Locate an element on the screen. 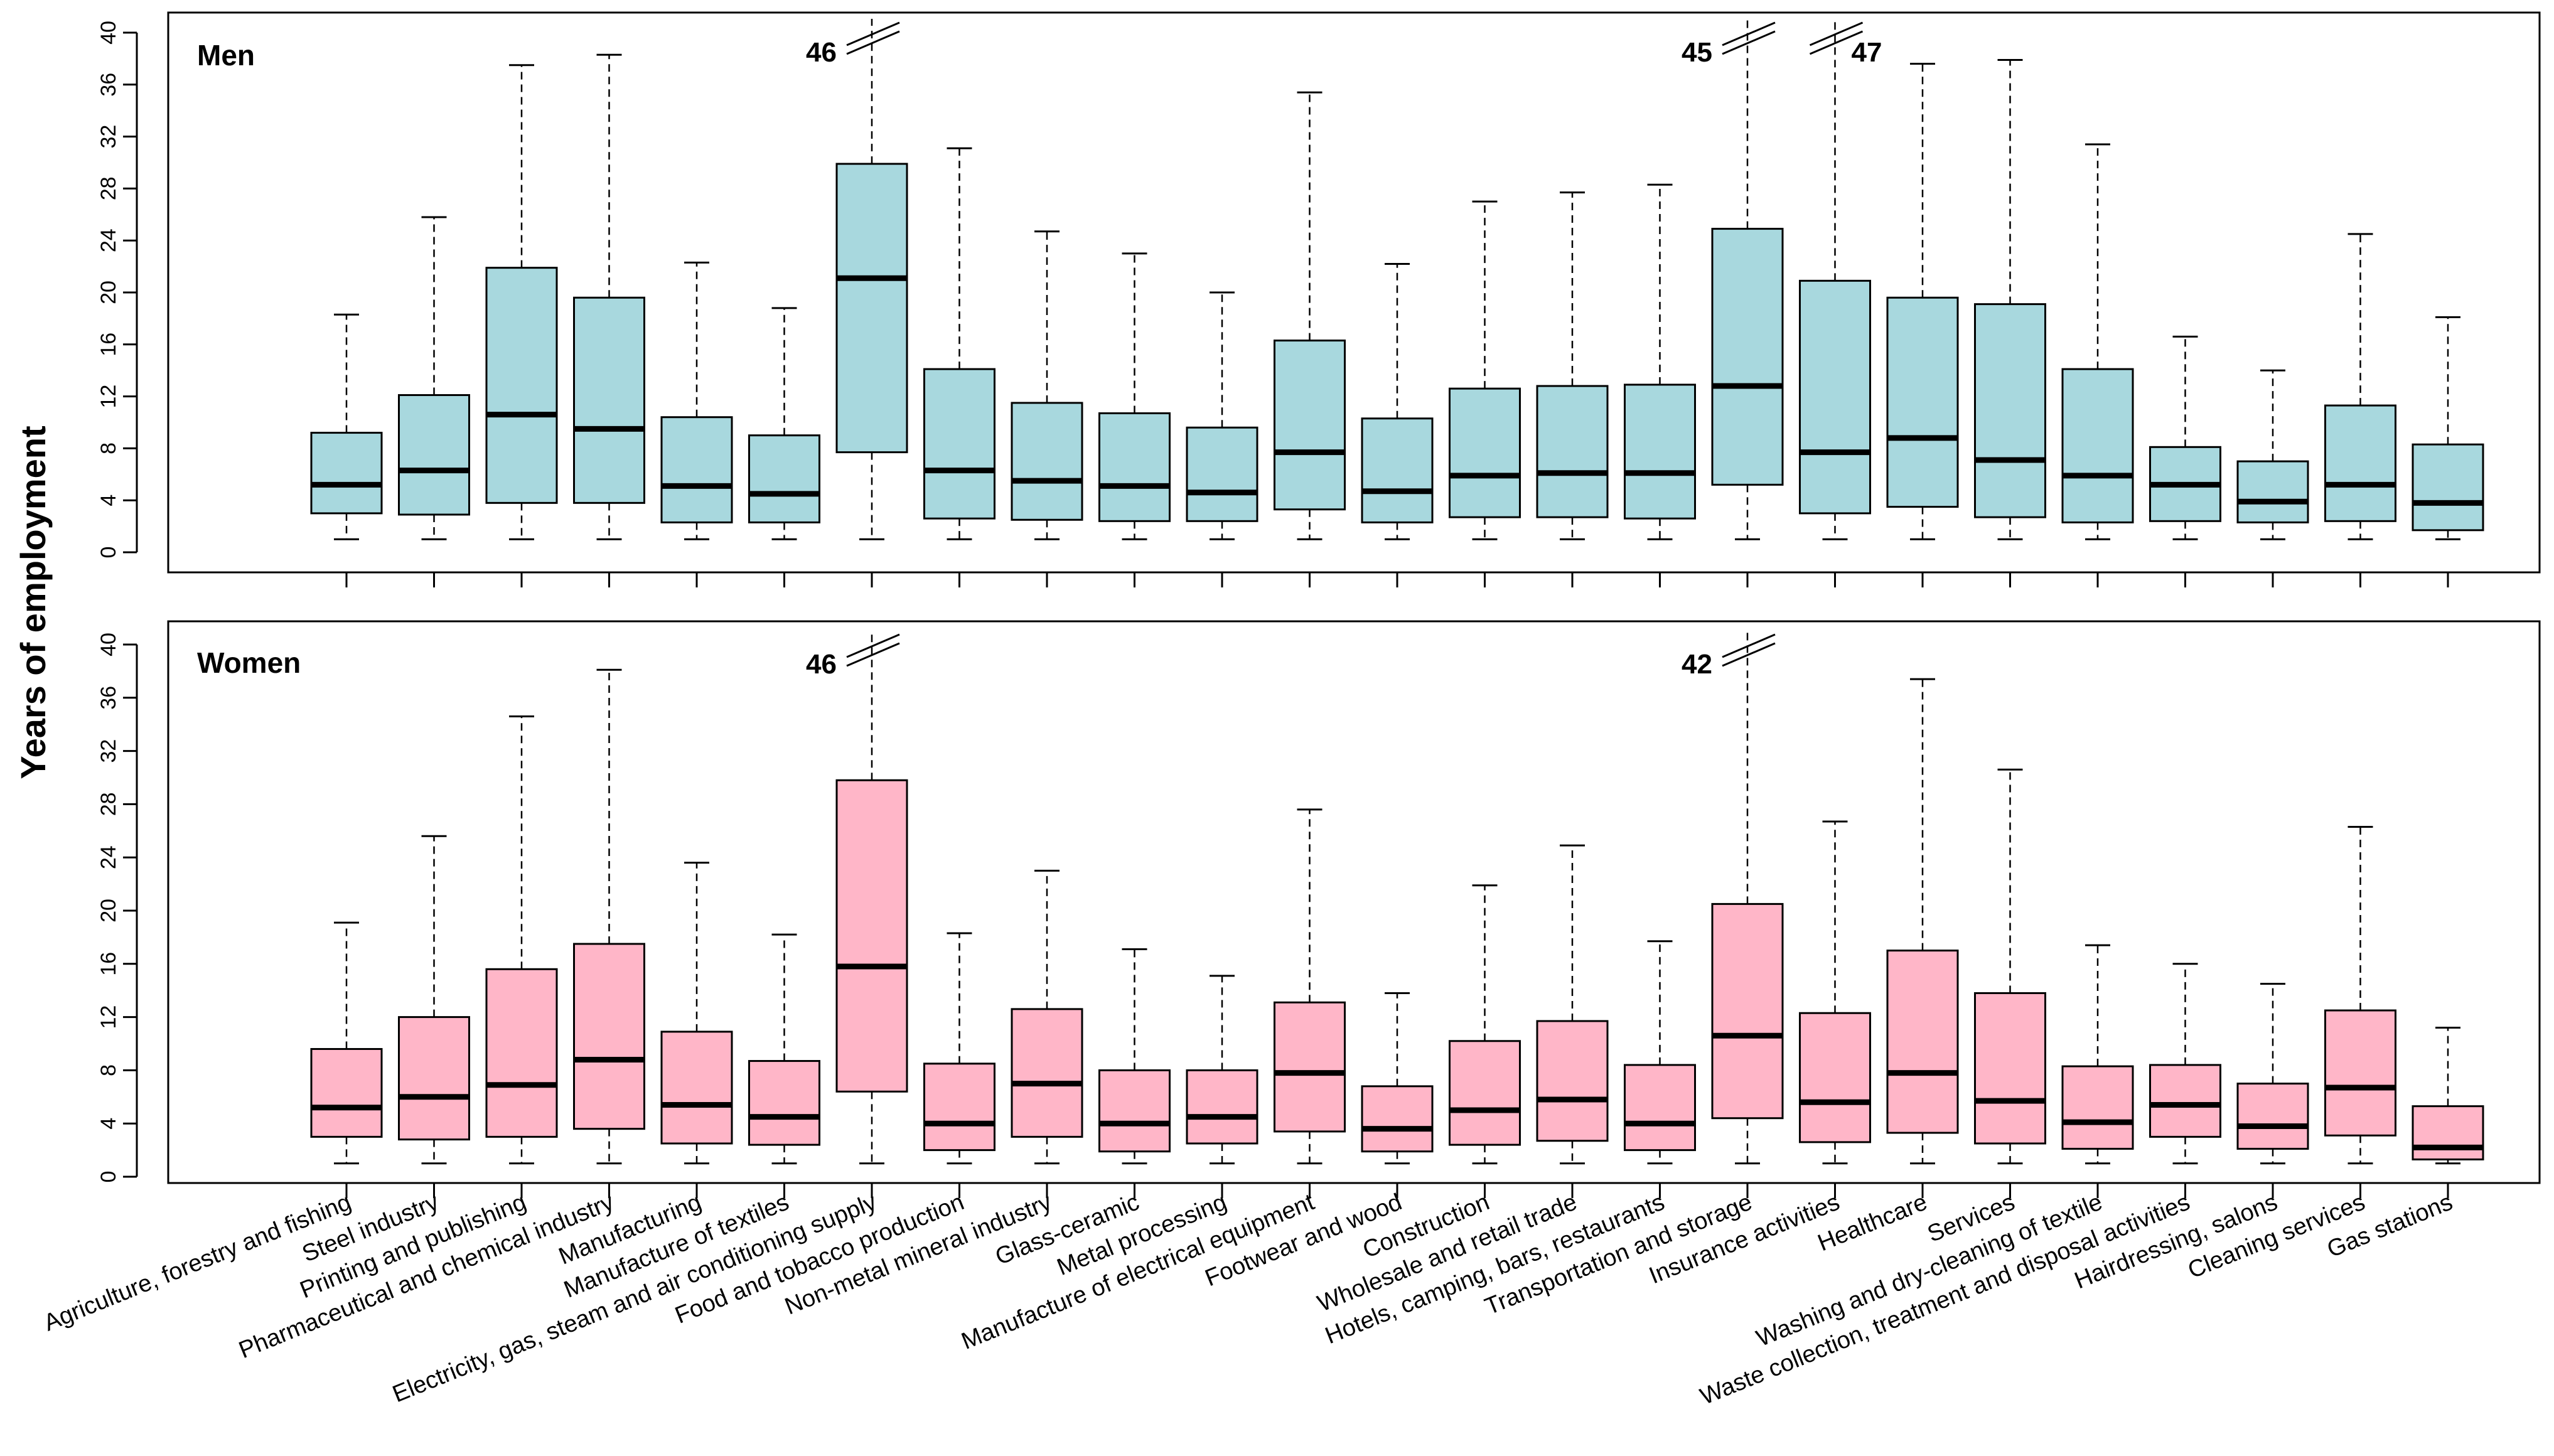  truncation-marker: 45 is located at coordinates (1729, 44).